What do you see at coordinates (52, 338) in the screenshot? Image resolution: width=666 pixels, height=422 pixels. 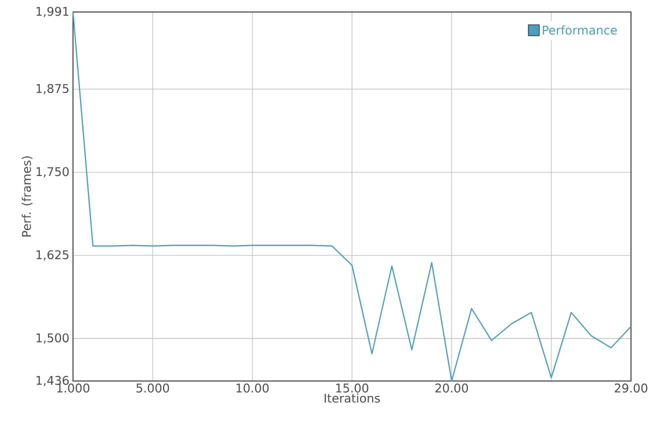 I see `y-tick-label: 1,500` at bounding box center [52, 338].